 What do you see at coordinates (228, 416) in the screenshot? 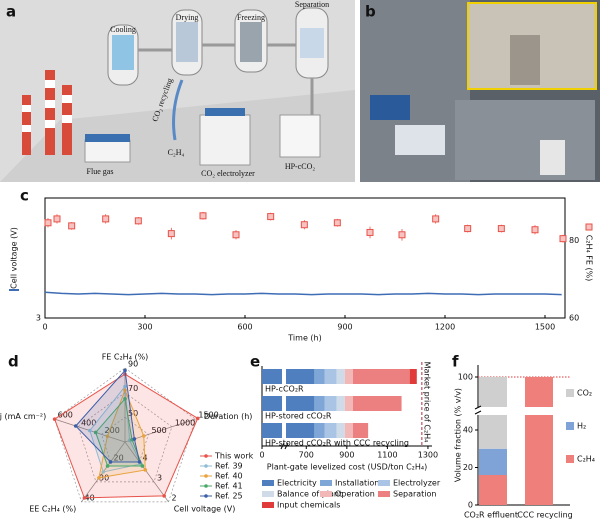
I see `radar-axis-label: Duration (h)` at bounding box center [228, 416].